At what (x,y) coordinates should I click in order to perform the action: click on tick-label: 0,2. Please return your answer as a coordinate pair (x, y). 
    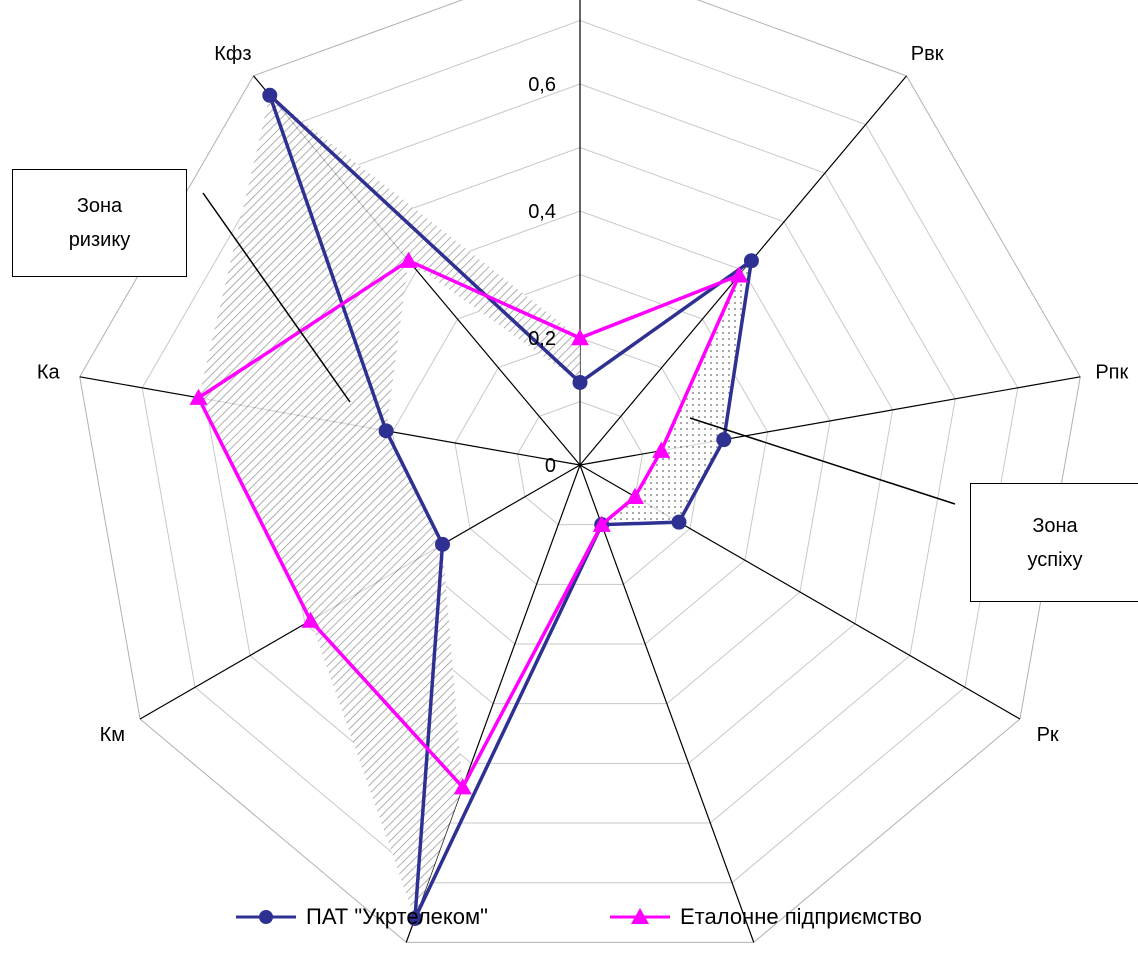
    Looking at the image, I should click on (542, 339).